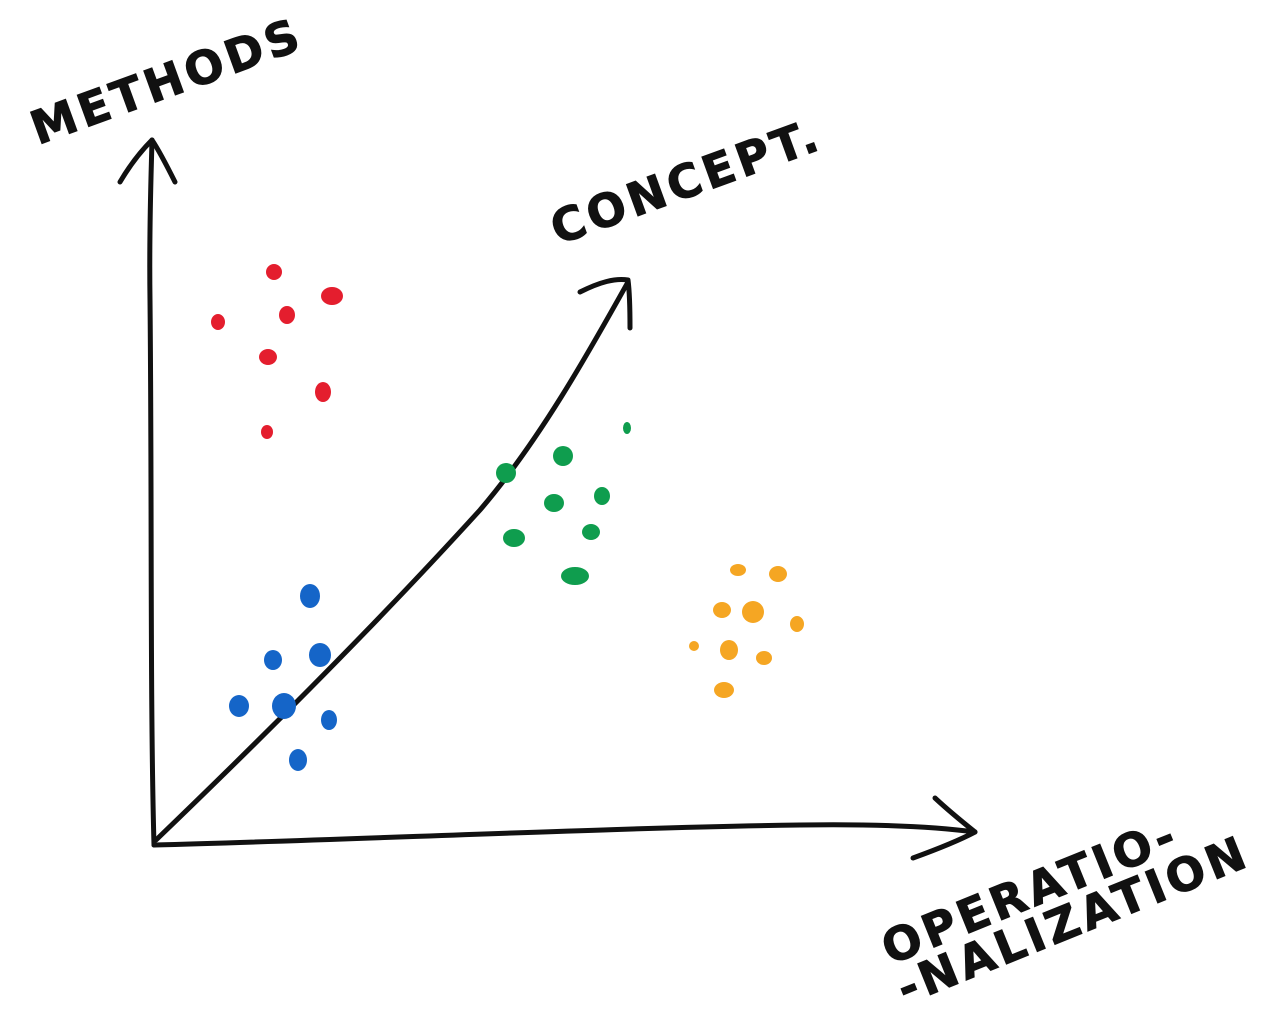 The width and height of the screenshot is (1266, 1011). Describe the element at coordinates (605, 304) in the screenshot. I see `concept-axis-arrowhead` at that location.